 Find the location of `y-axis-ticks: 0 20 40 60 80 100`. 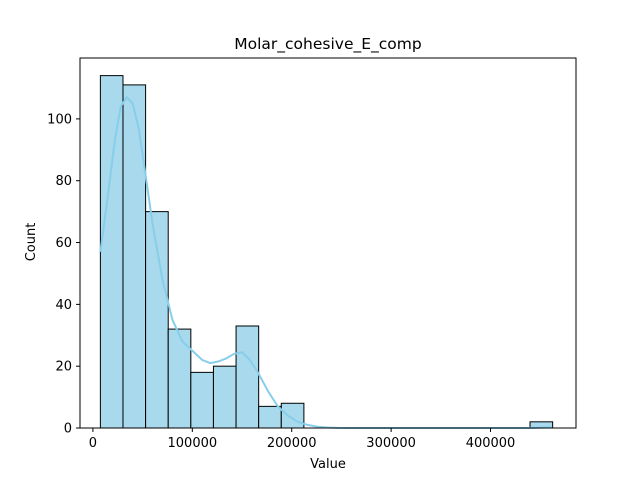

y-axis-ticks: 0 20 40 60 80 100 is located at coordinates (63, 274).